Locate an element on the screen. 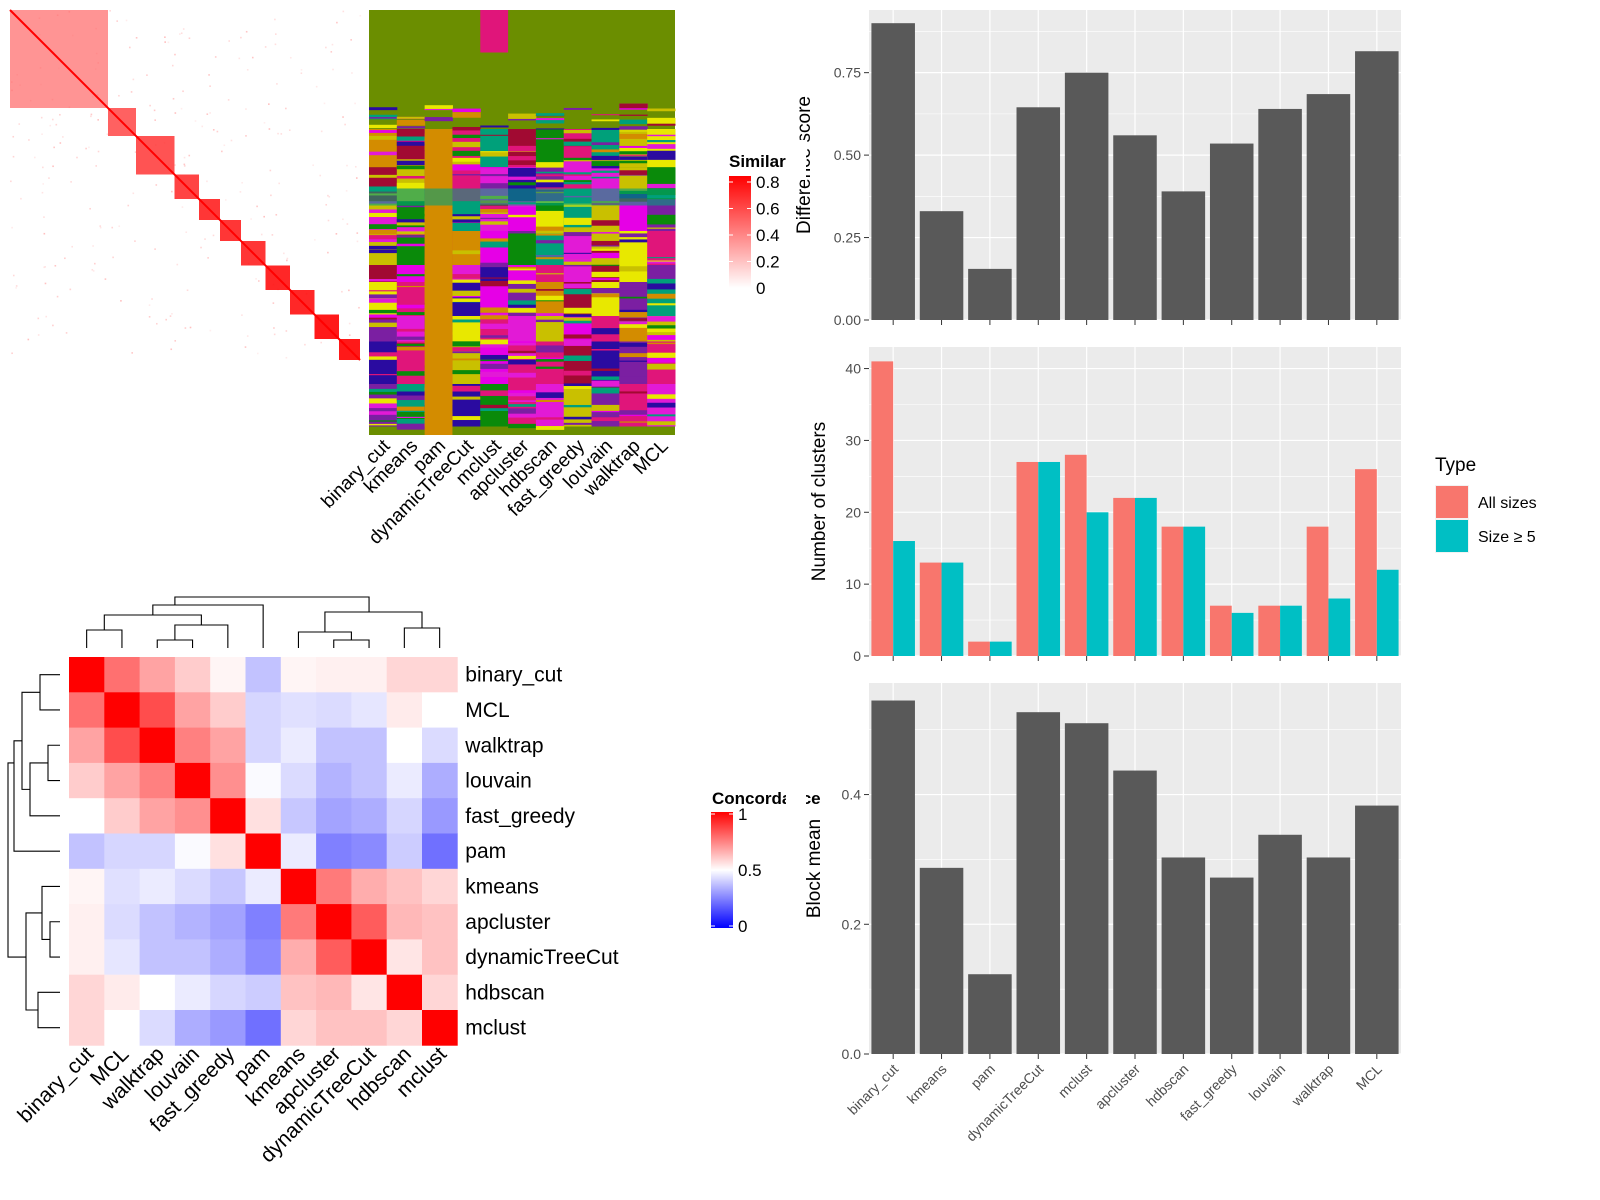 The image size is (1600, 1200). concordance-dendrogram-left is located at coordinates (44, 789).